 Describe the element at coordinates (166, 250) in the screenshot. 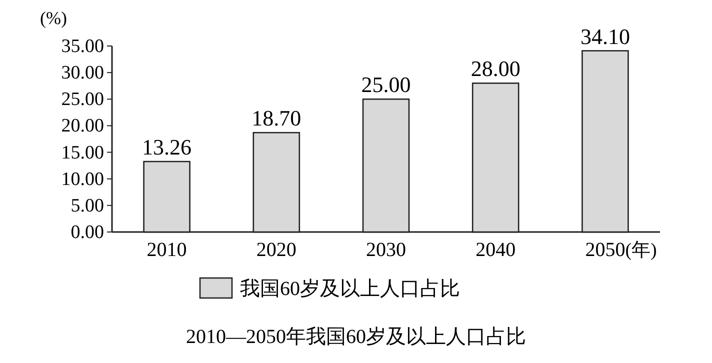

I see `x-tick-label: 2010` at that location.